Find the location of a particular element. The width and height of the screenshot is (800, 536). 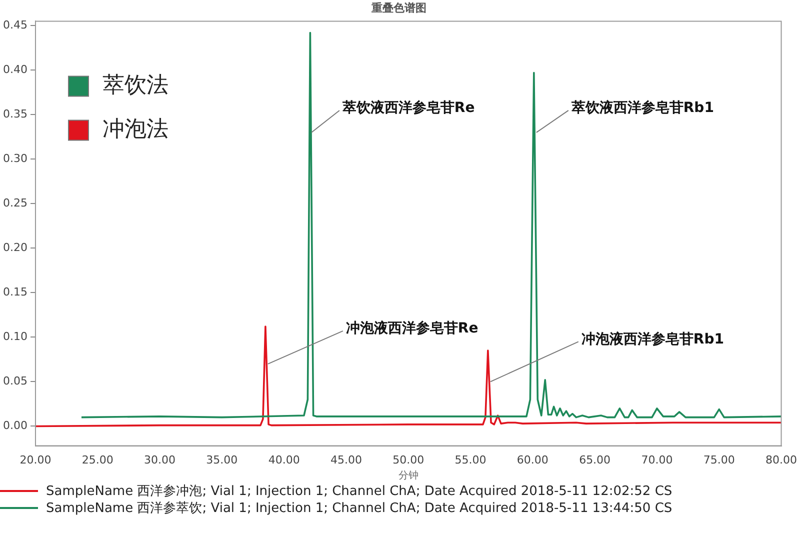

chart-title: 重叠色谱图 is located at coordinates (398, 7).